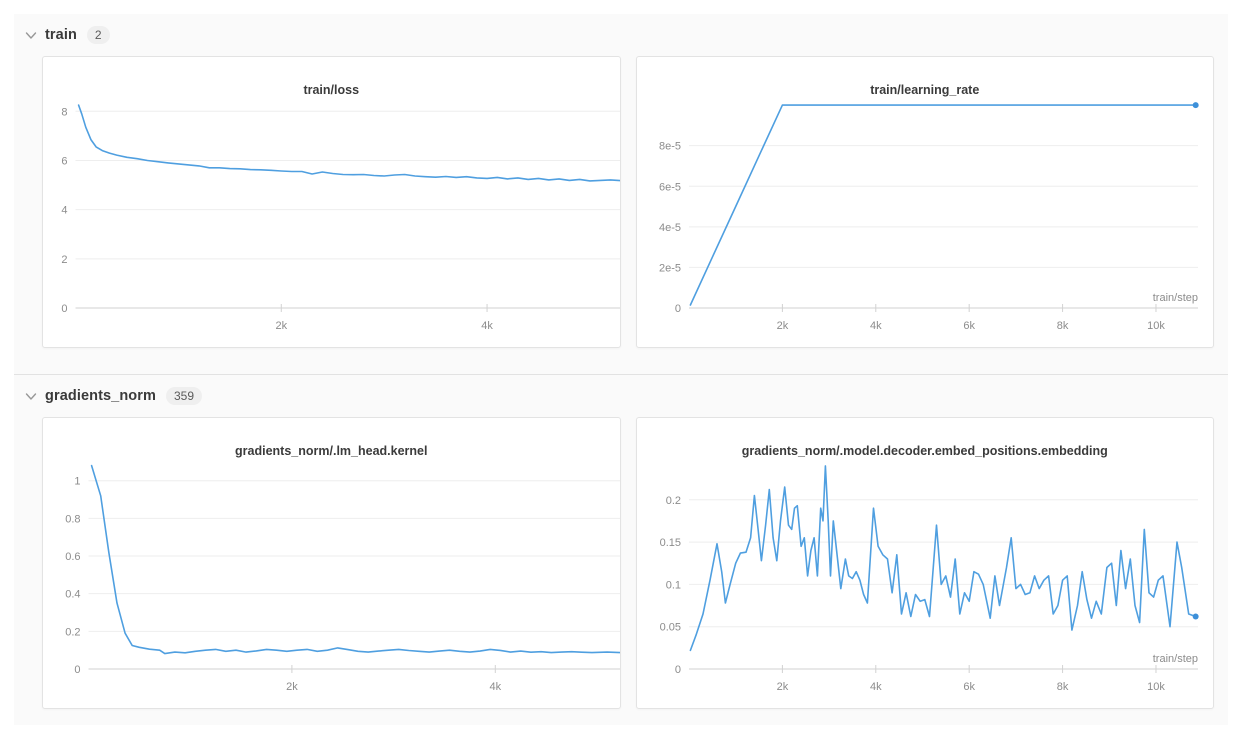 The image size is (1236, 738). What do you see at coordinates (98, 35) in the screenshot?
I see `section-count-badge: 2` at bounding box center [98, 35].